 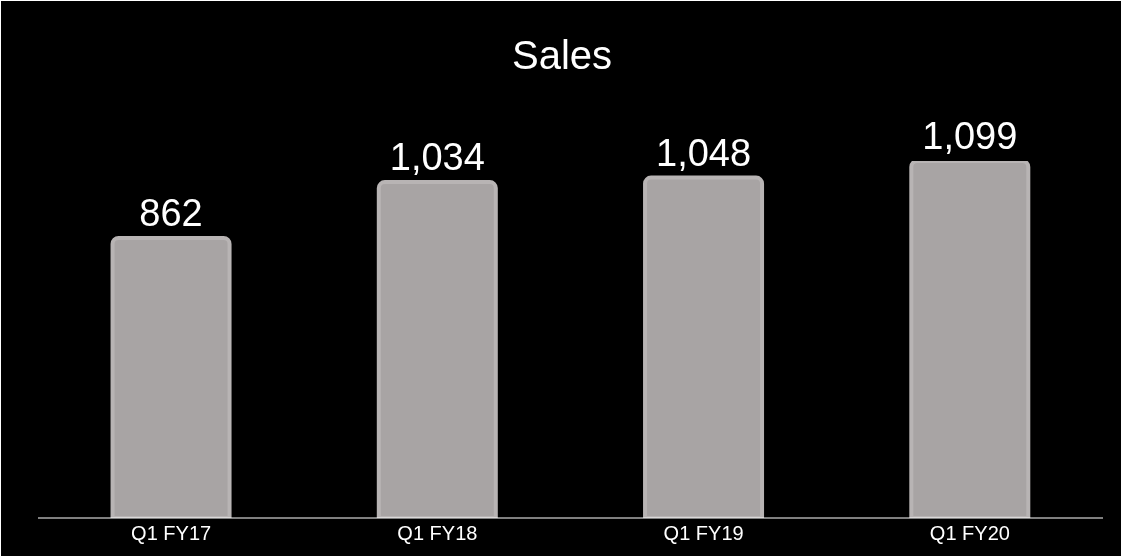 I want to click on data-label: 862, so click(x=171, y=212).